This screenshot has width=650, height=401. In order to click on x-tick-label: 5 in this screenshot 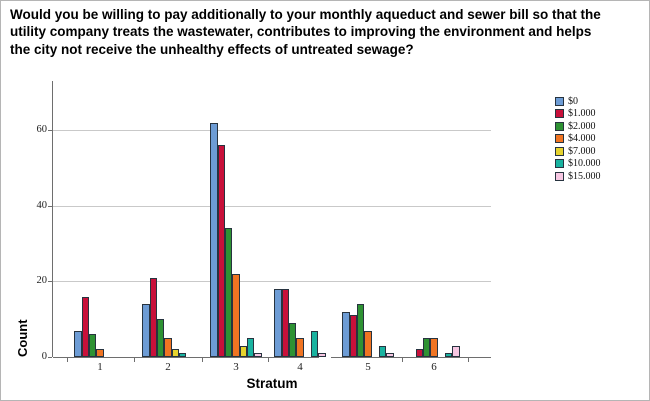, I will do `click(368, 367)`.